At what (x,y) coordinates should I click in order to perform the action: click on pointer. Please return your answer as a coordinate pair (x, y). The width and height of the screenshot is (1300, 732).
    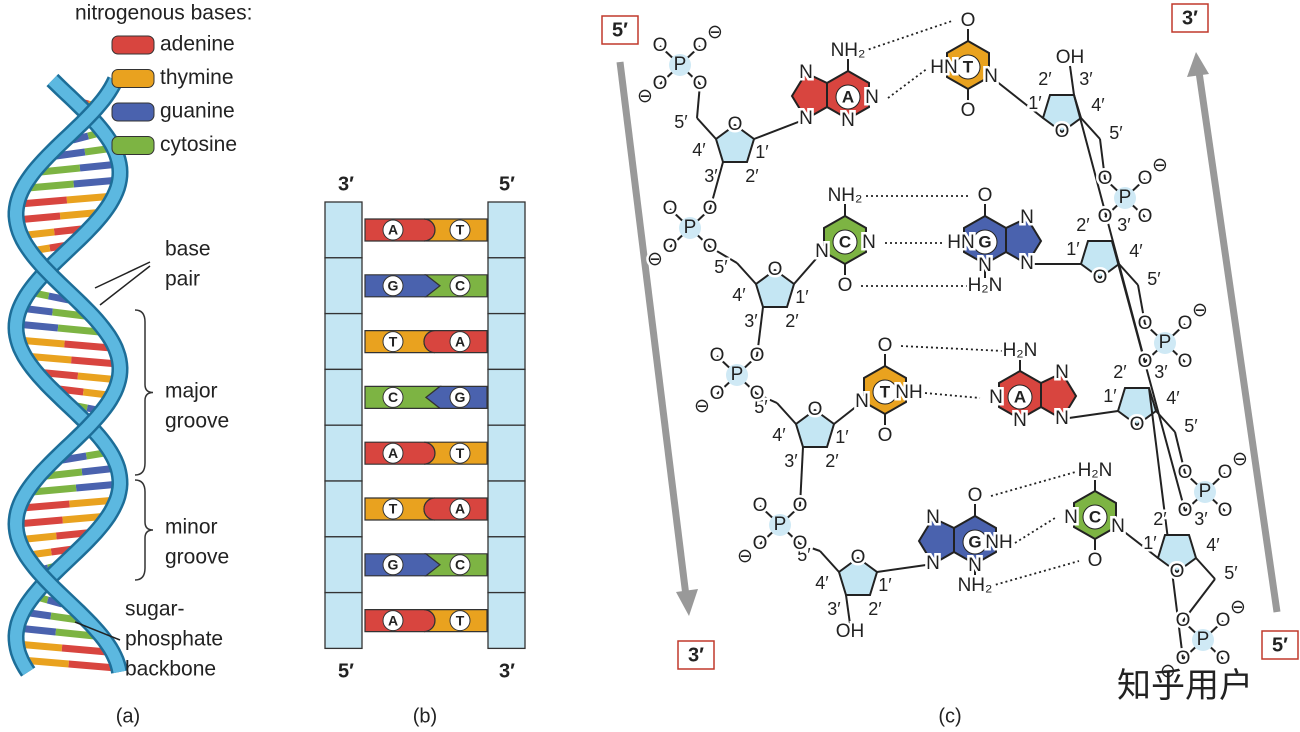
    Looking at the image, I should click on (97, 631).